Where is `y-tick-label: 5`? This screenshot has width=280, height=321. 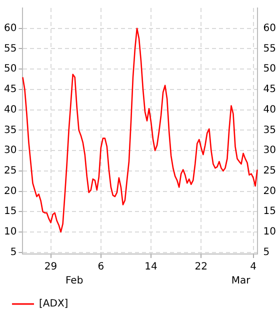 y-tick-label: 5 is located at coordinates (13, 252).